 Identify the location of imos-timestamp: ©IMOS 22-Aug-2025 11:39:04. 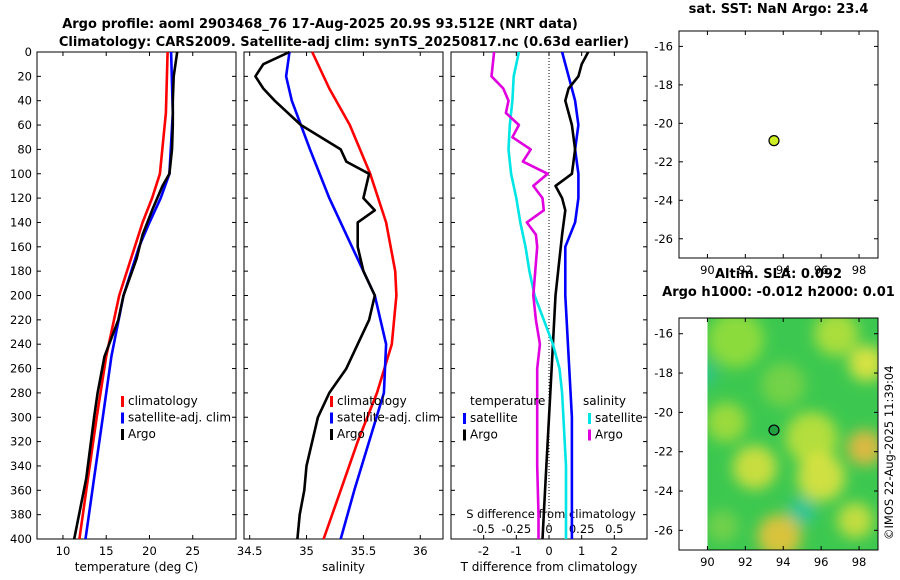
(889, 452).